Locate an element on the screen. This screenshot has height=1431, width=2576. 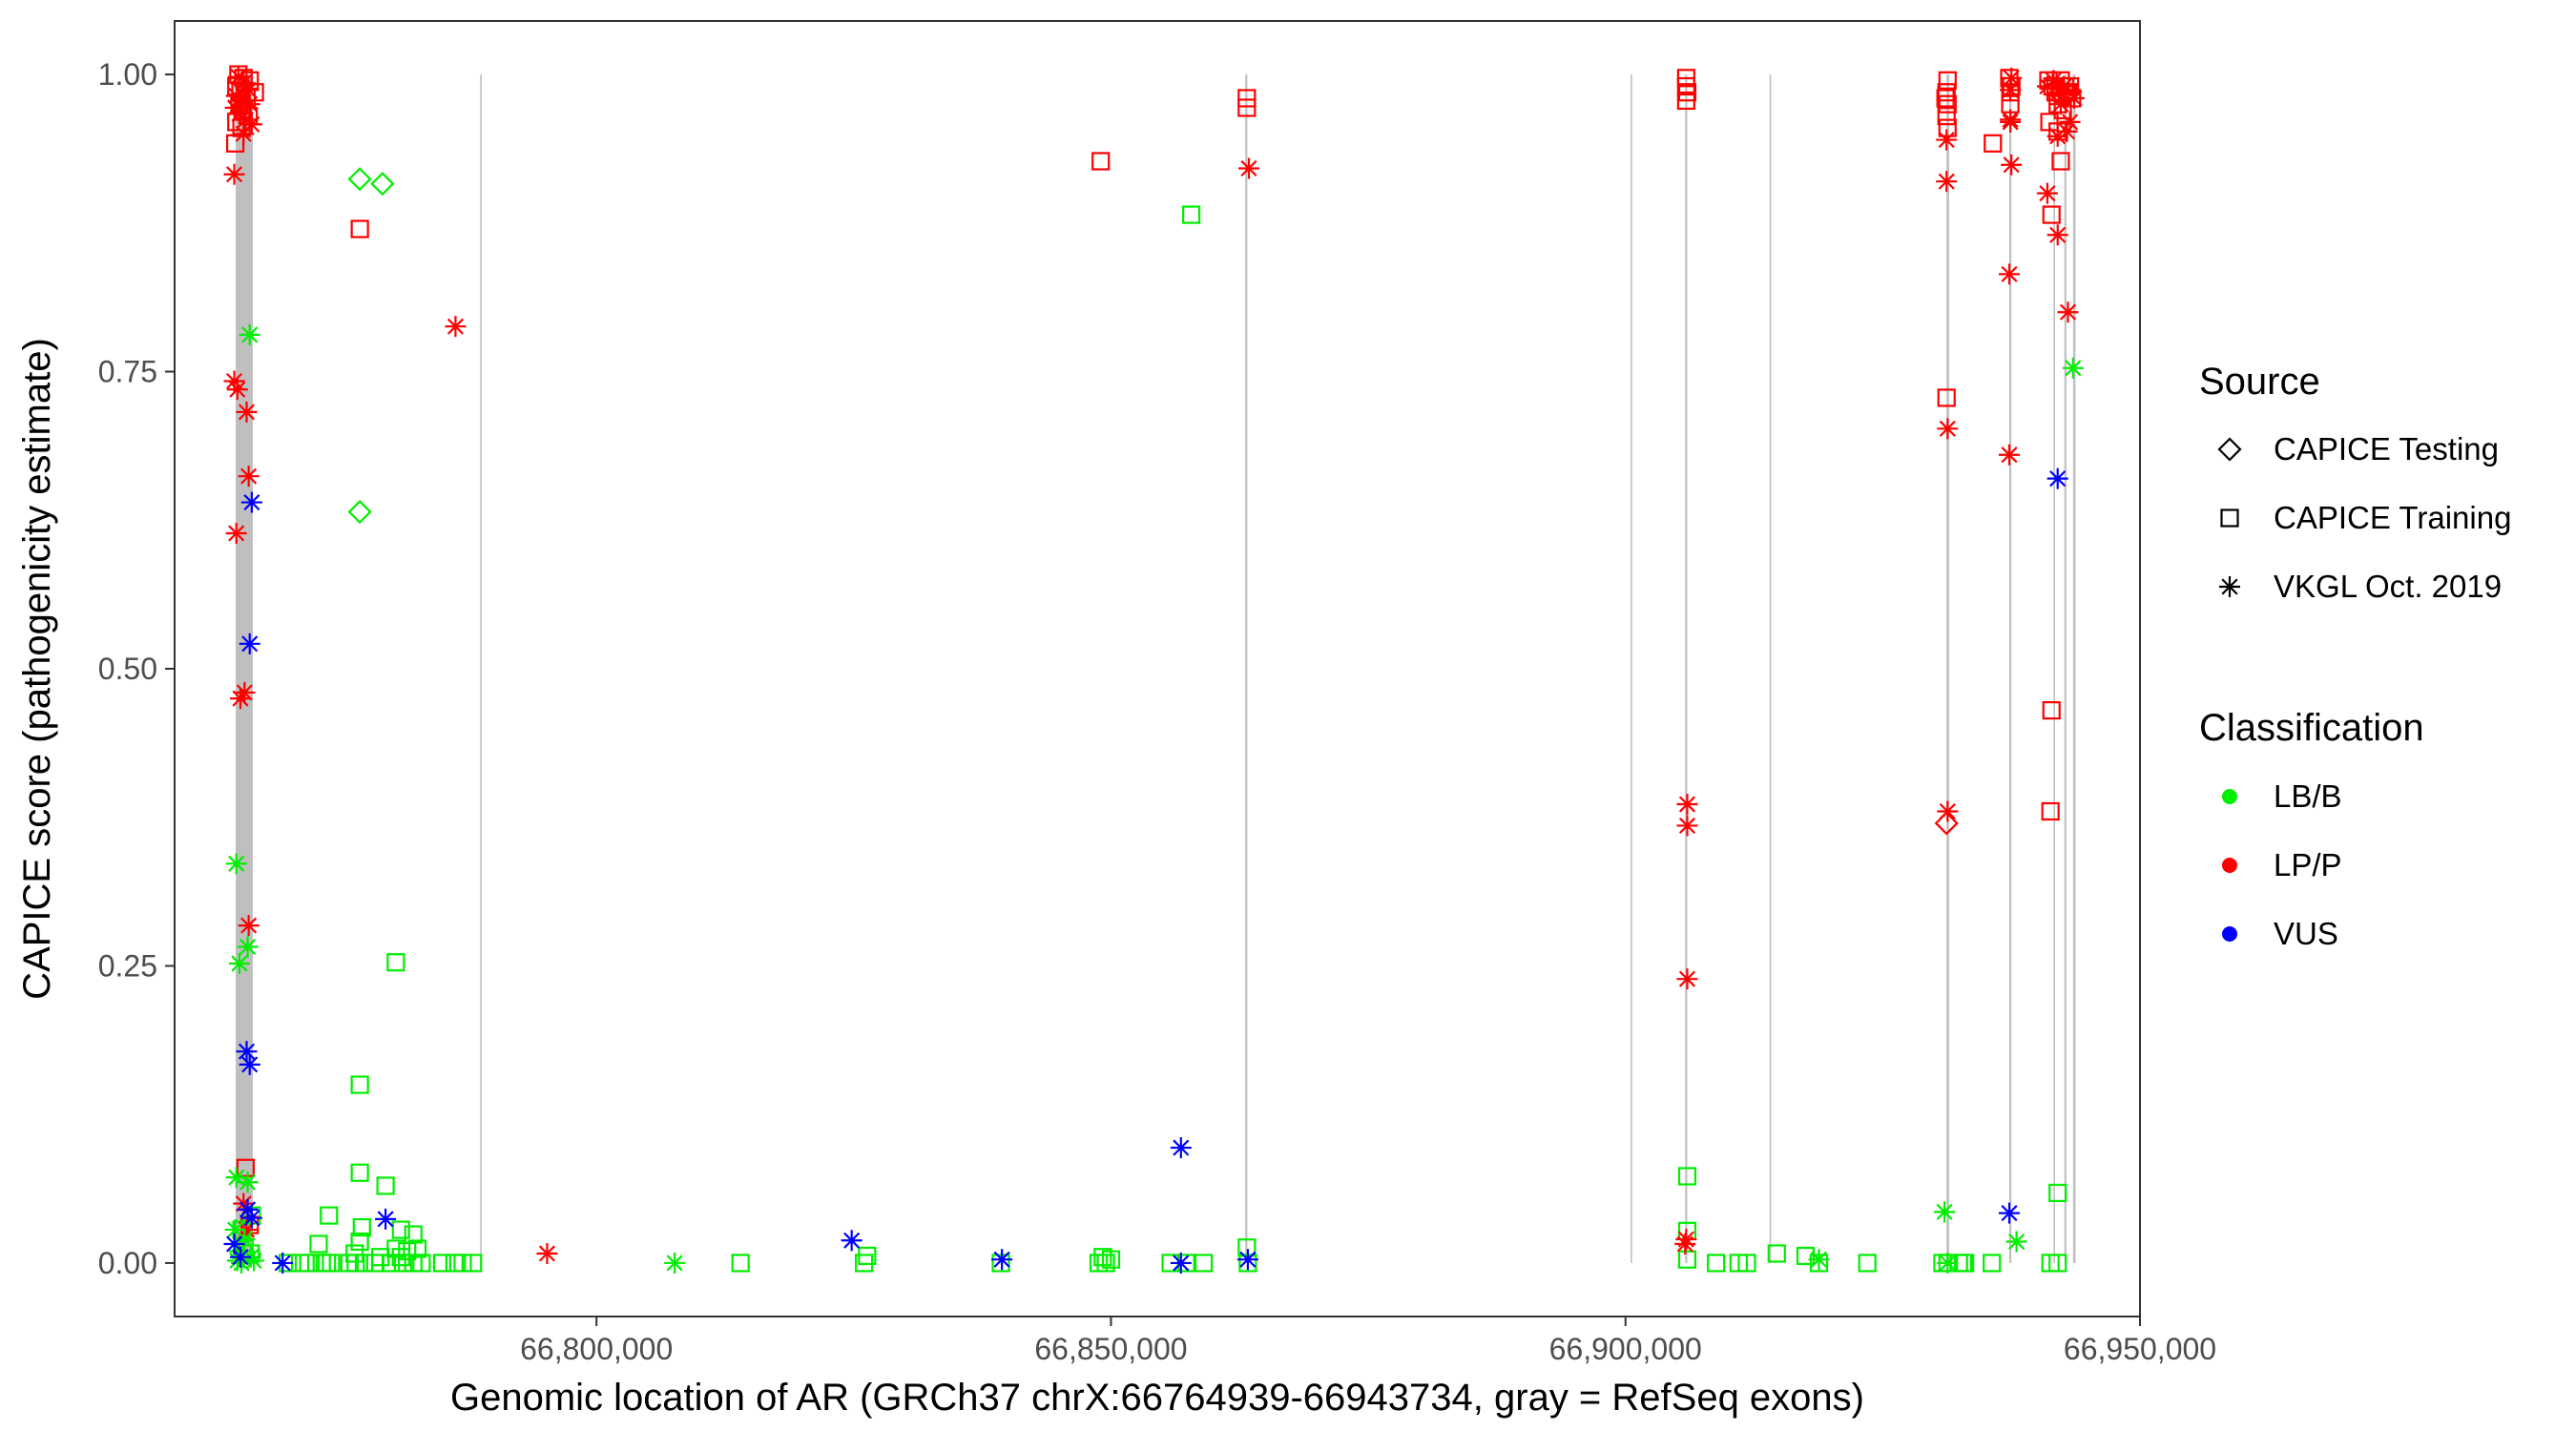
legend-source-label: CAPICE Testing is located at coordinates (2386, 449).